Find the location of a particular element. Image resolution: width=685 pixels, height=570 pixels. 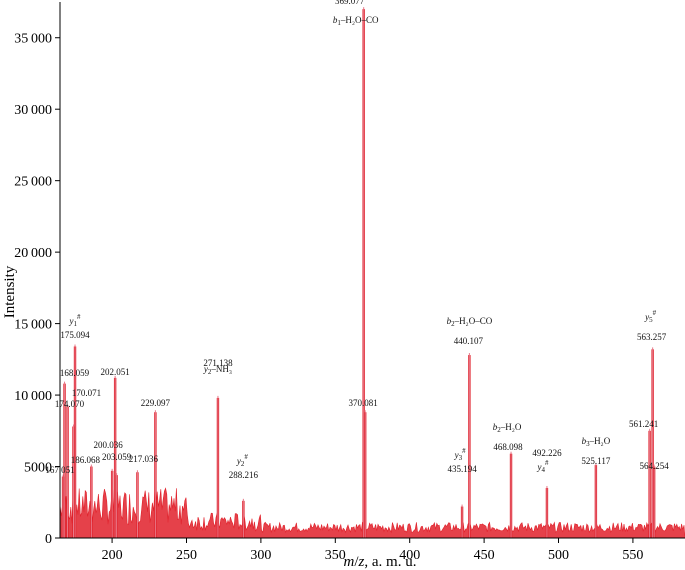

peak-mz-label: 229.097 is located at coordinates (156, 403).